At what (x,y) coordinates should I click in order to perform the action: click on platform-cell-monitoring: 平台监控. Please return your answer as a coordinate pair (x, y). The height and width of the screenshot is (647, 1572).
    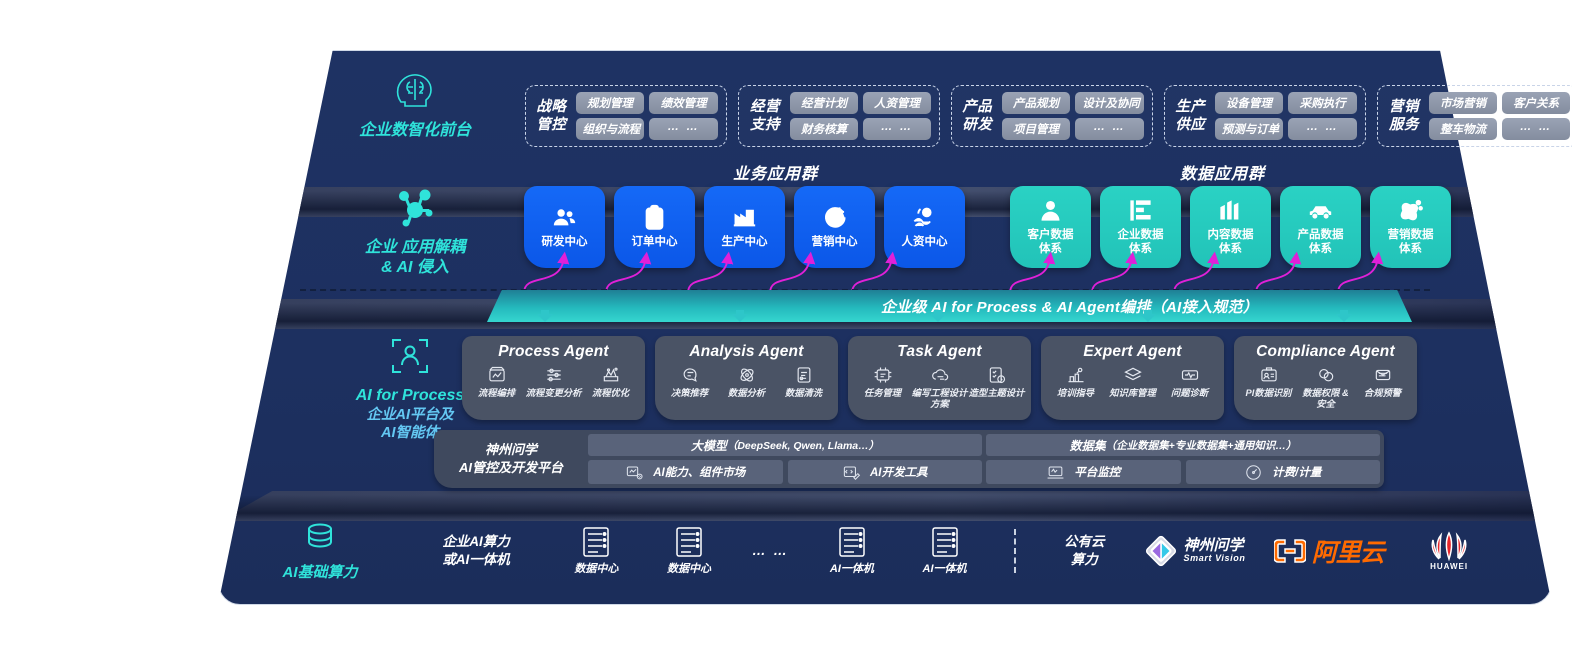
    Looking at the image, I should click on (1083, 472).